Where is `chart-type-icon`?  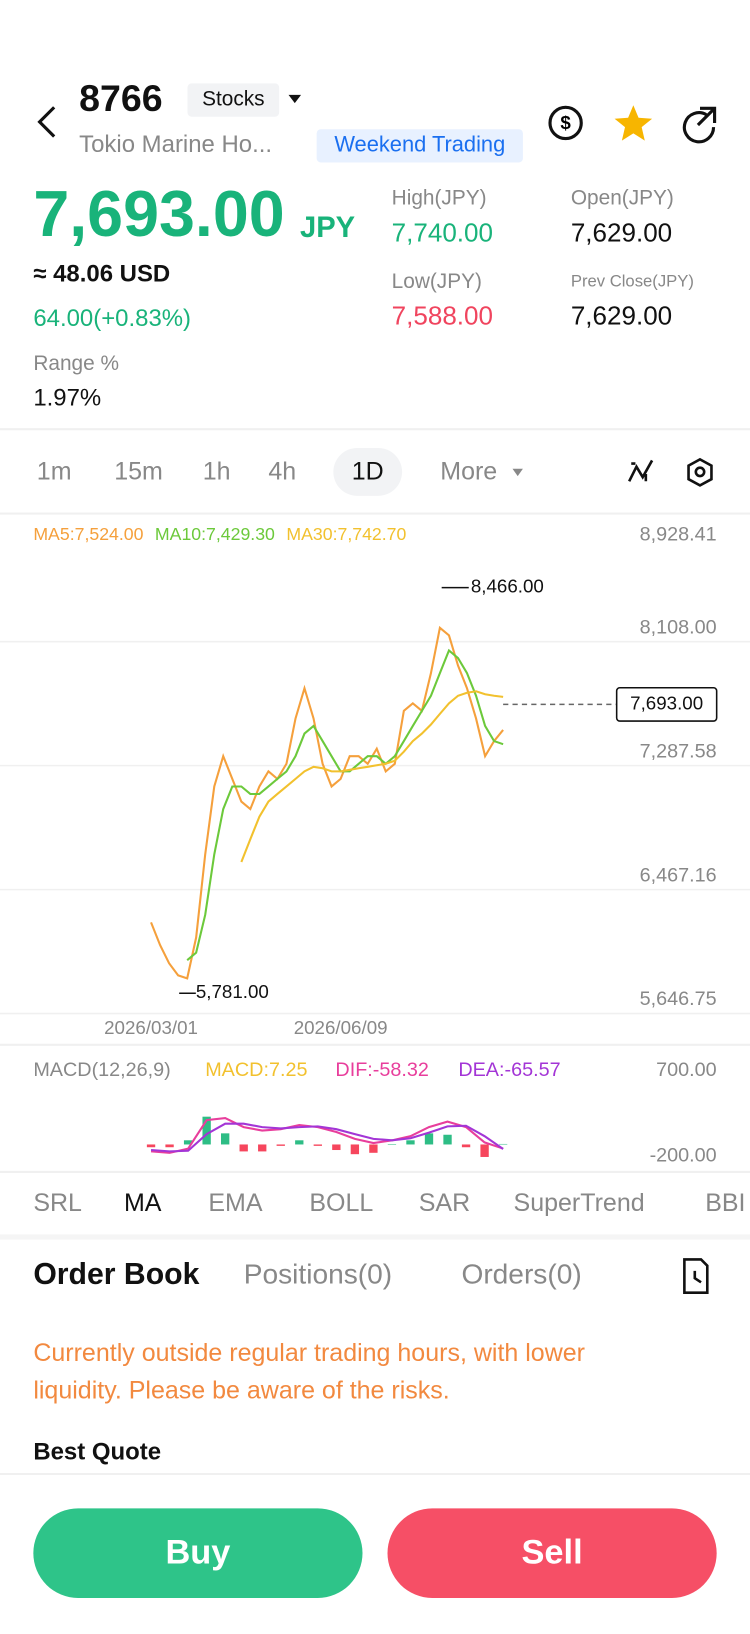 chart-type-icon is located at coordinates (641, 470).